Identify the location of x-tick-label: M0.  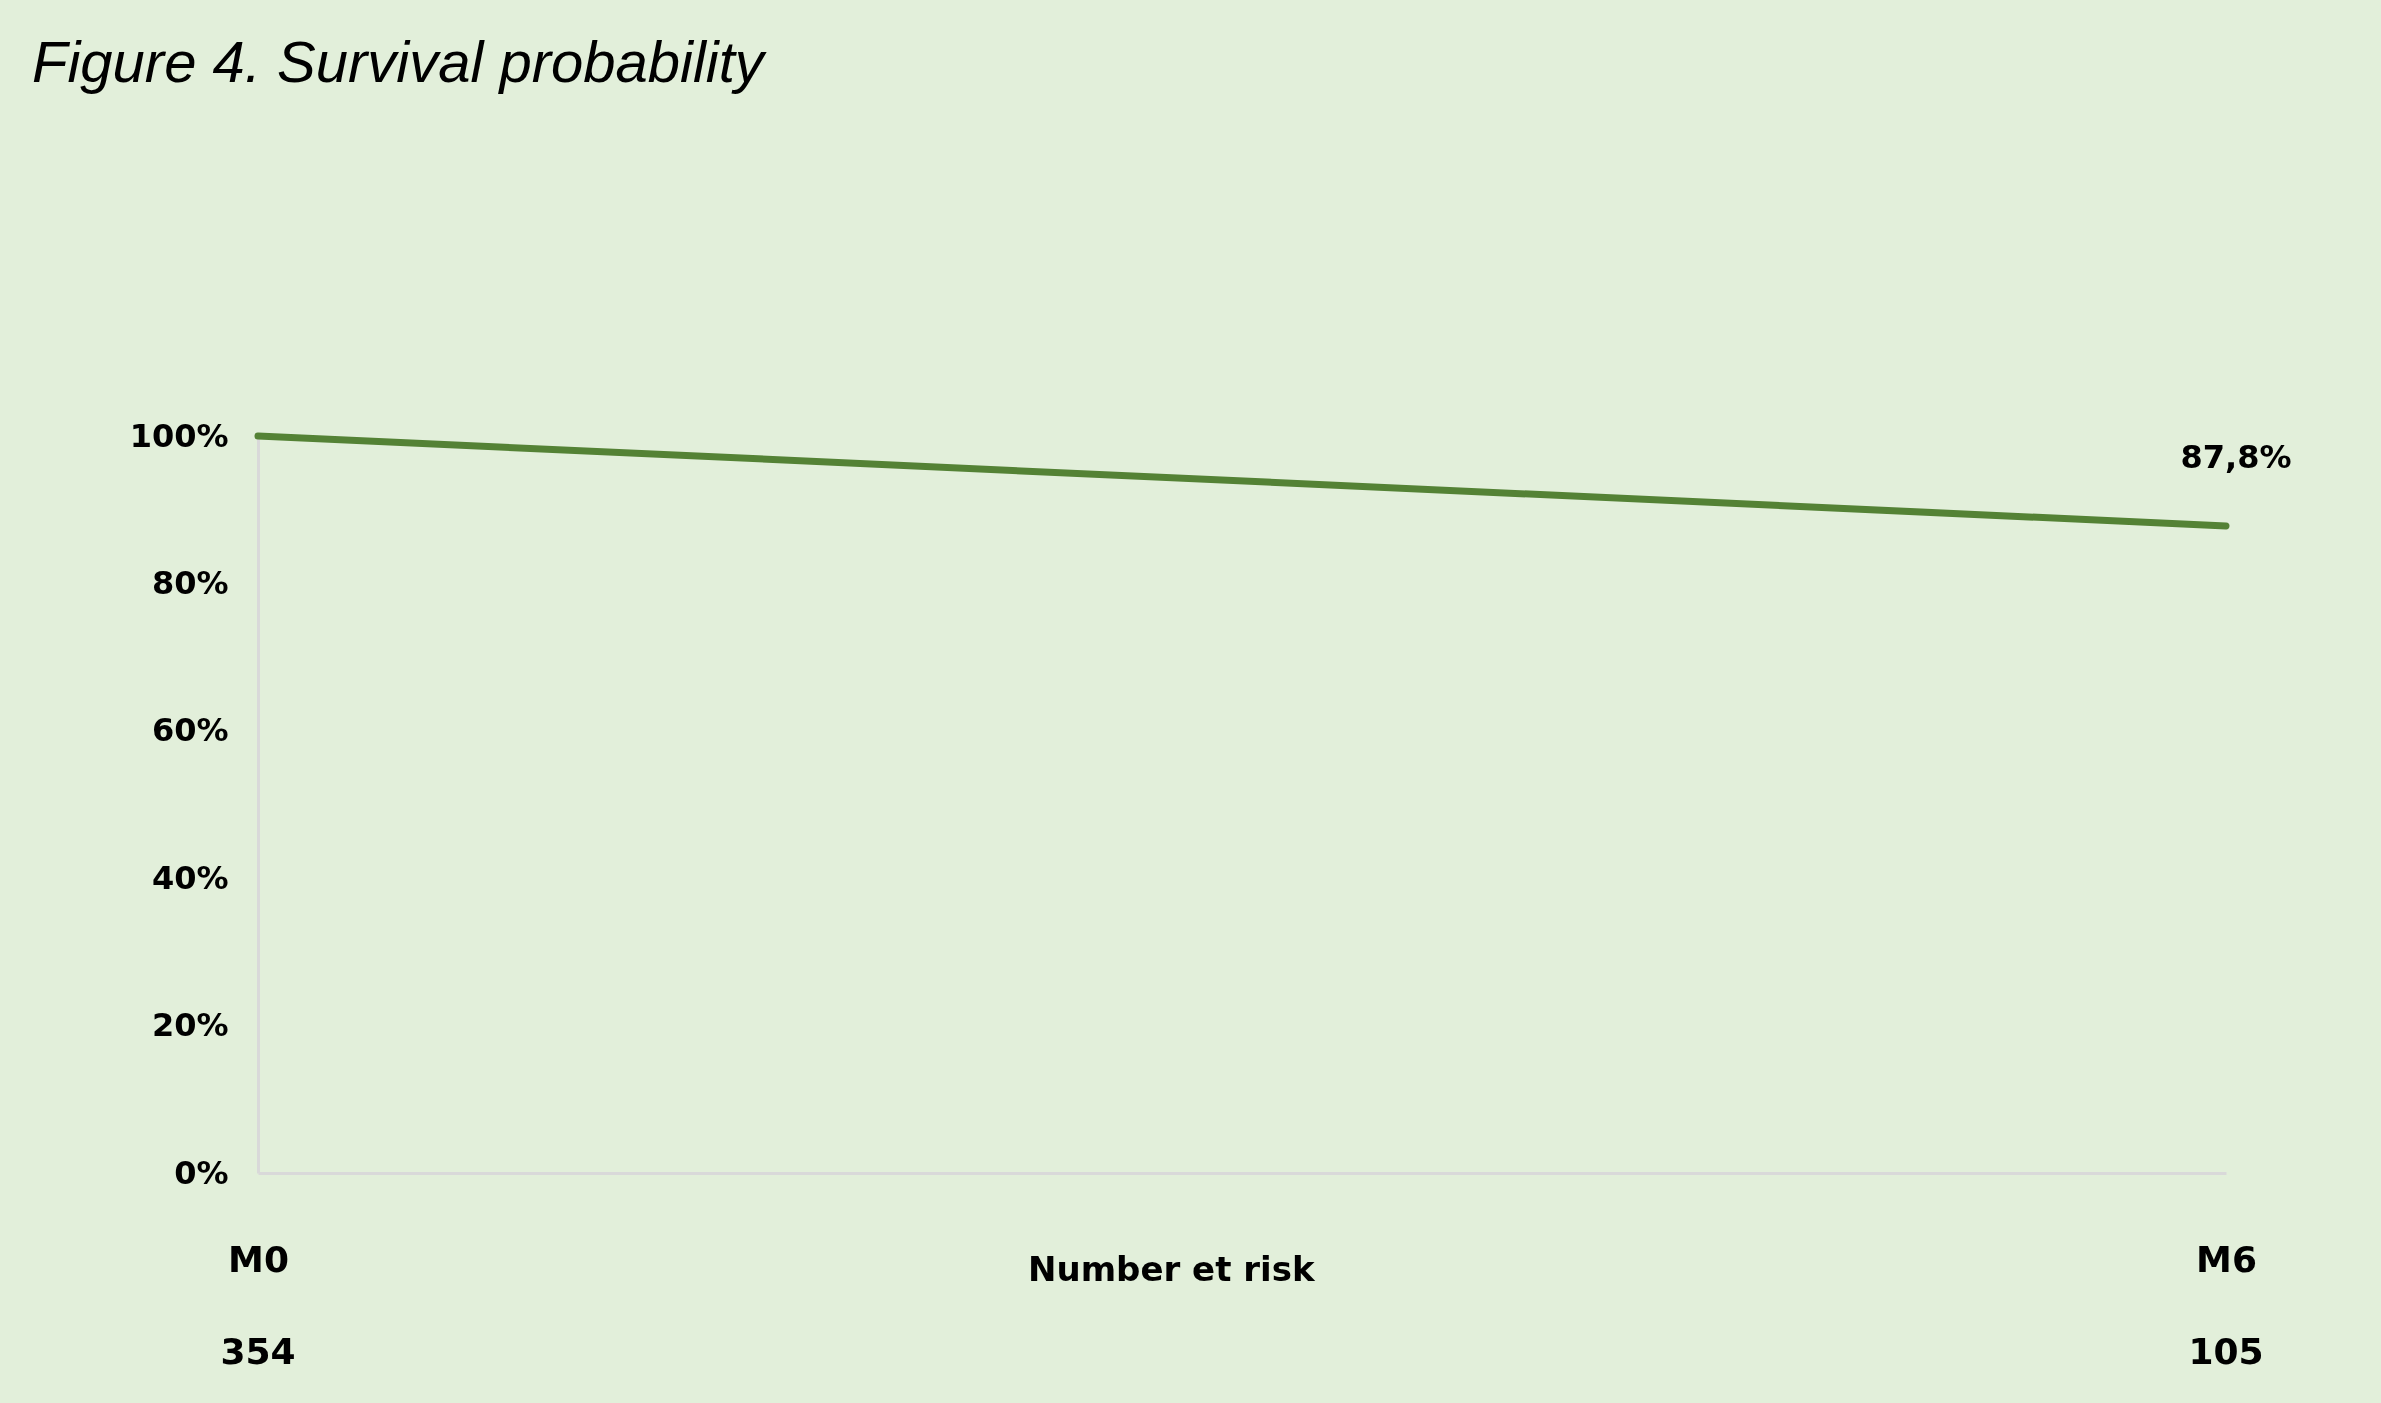
(258, 1259).